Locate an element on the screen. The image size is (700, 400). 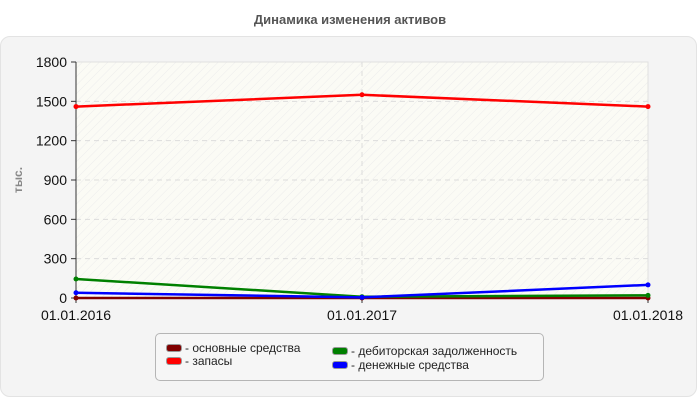
legend-label: - запасы is located at coordinates (209, 361).